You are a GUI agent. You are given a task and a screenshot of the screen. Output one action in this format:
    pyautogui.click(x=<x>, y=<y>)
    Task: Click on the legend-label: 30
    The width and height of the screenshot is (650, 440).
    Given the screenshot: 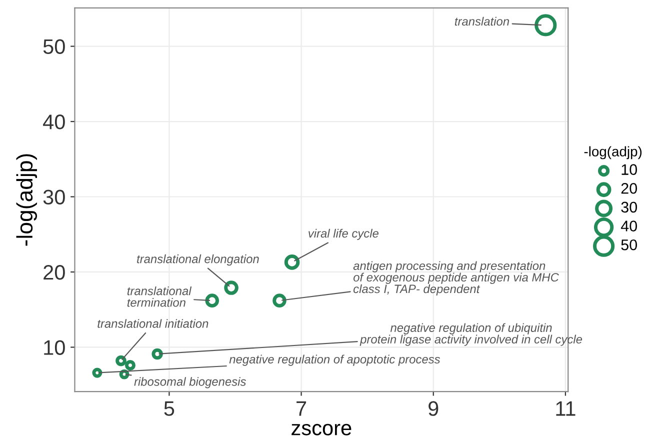 What is the action you would take?
    pyautogui.click(x=629, y=207)
    